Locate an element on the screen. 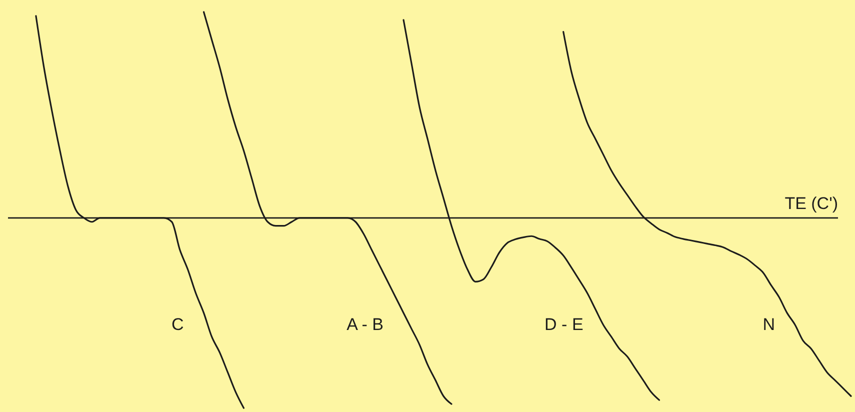  series-label: A - B is located at coordinates (365, 324).